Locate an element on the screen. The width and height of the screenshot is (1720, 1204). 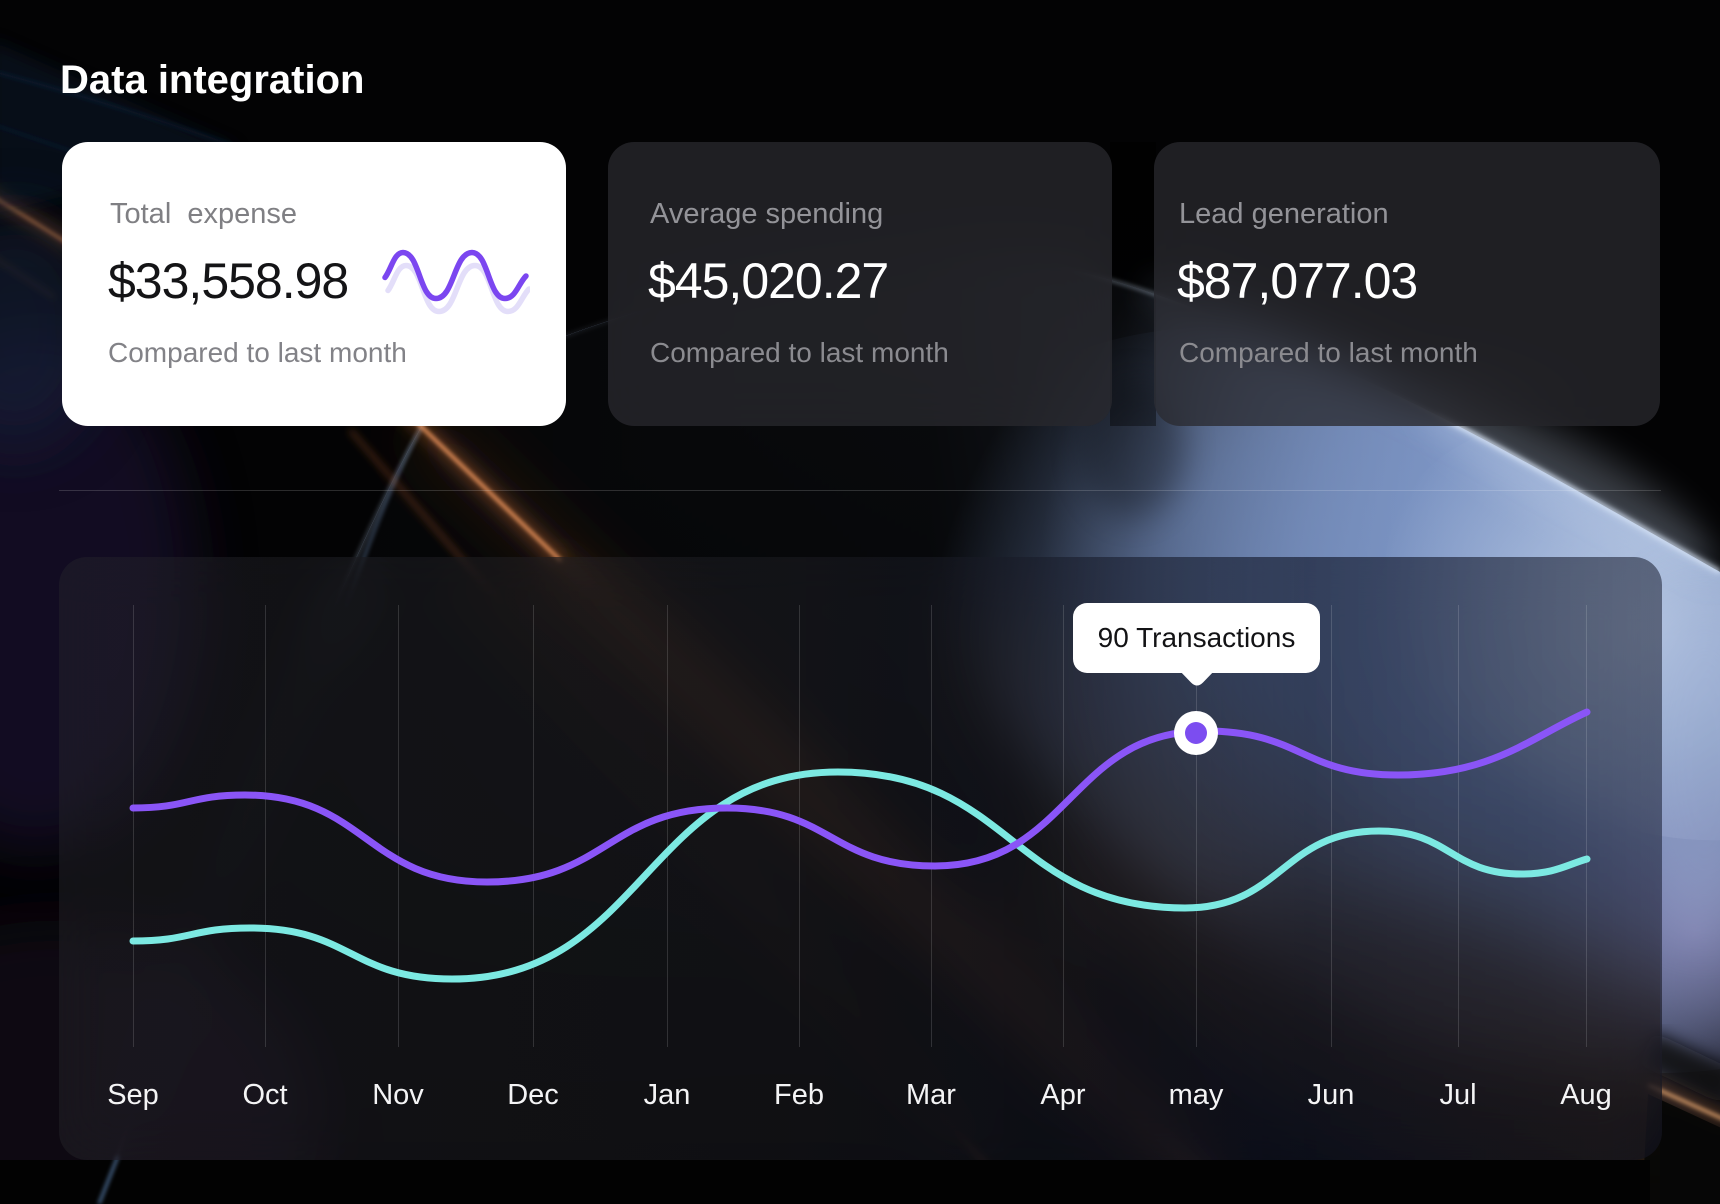
svg-text: Sep is located at coordinates (133, 1095).